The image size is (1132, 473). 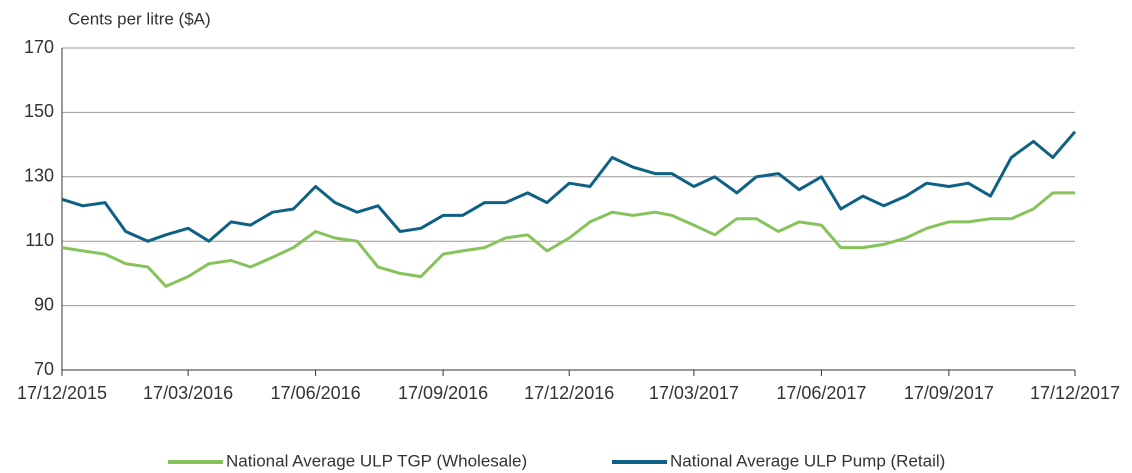 What do you see at coordinates (694, 393) in the screenshot?
I see `x-tick-label: 17/03/2017` at bounding box center [694, 393].